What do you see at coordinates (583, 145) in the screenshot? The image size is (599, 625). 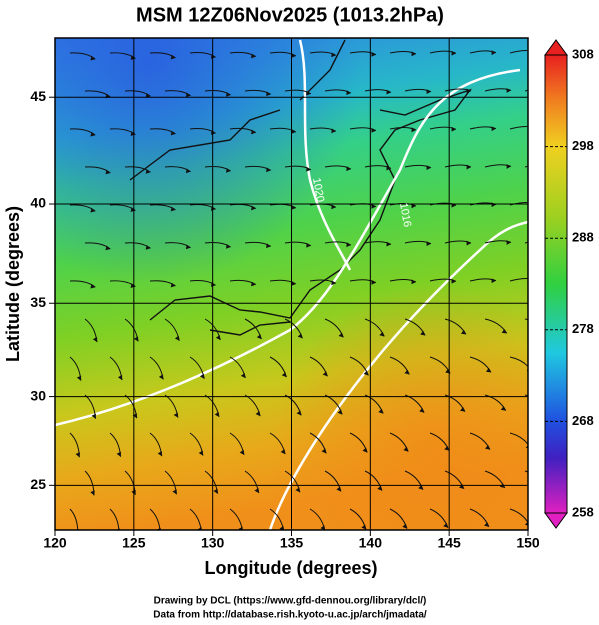 I see `colorbar-tick-label: 298` at bounding box center [583, 145].